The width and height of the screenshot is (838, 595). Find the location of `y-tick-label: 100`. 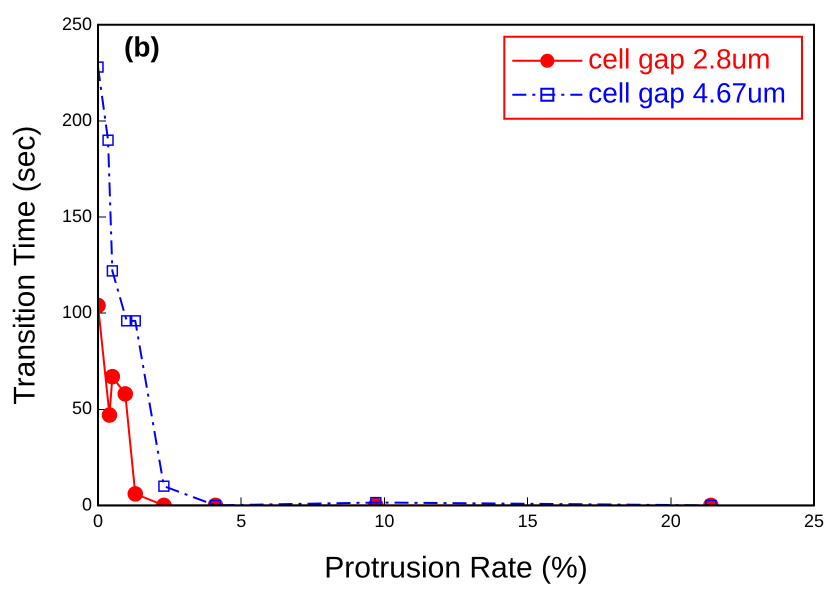

y-tick-label: 100 is located at coordinates (77, 312).